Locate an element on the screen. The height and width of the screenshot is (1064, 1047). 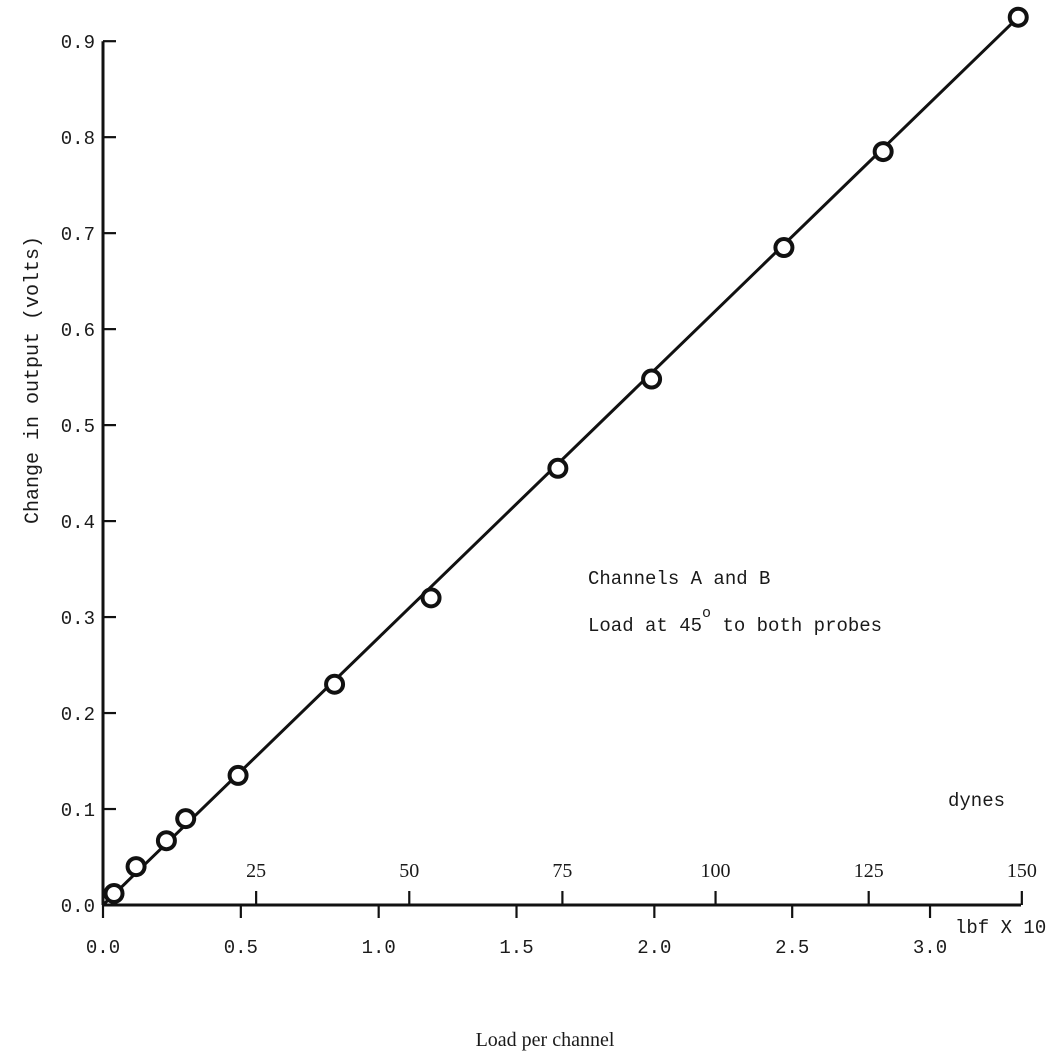
x-tick-label: 1.5 is located at coordinates (516, 948).